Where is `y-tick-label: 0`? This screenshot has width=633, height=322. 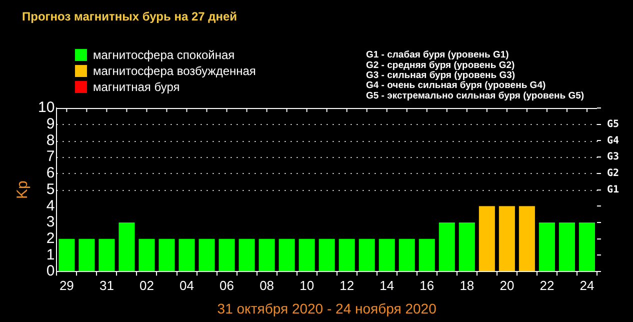
y-tick-label: 0 is located at coordinates (50, 271).